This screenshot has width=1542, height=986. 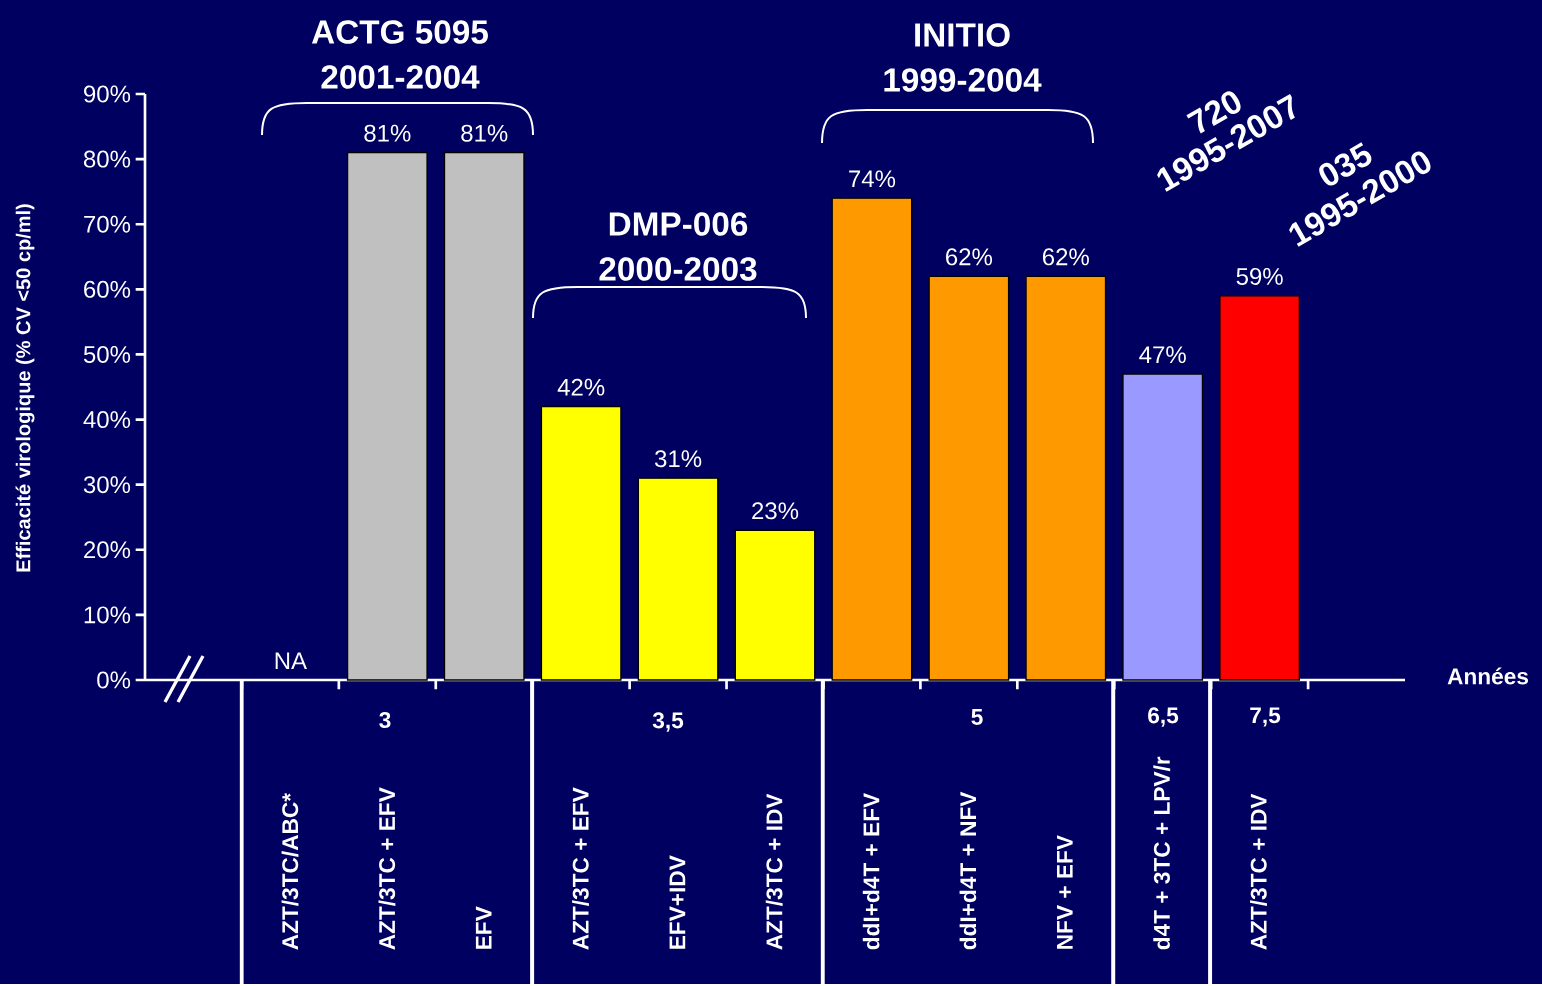 I want to click on x-tick-label: EFV, so click(x=483, y=927).